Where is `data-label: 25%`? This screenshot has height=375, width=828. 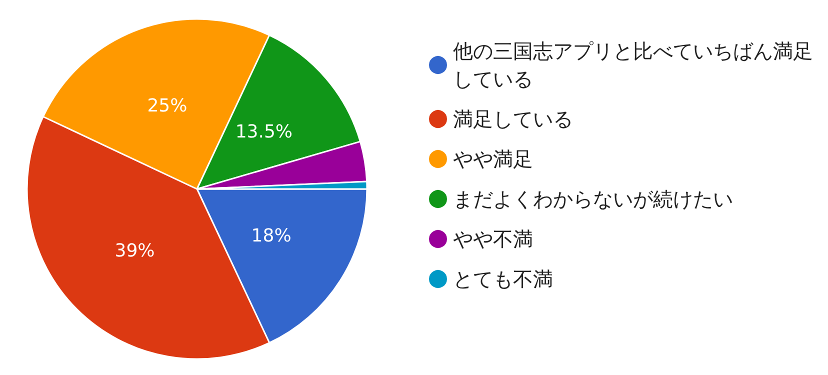
data-label: 25% is located at coordinates (167, 106).